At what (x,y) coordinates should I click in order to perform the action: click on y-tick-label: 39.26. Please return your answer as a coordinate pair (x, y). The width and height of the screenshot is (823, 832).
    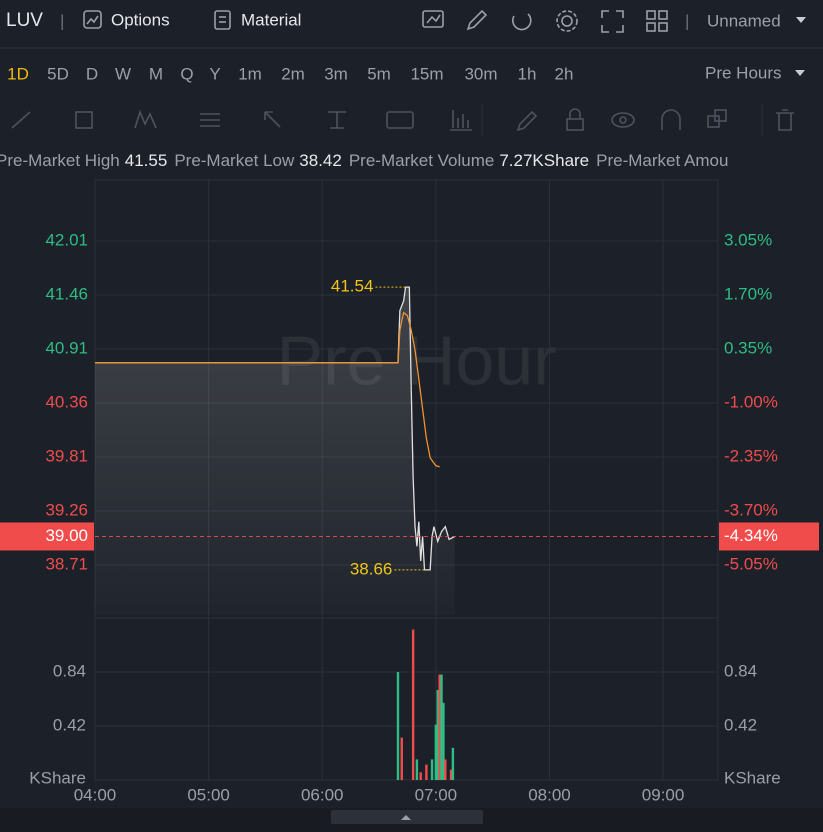
    Looking at the image, I should click on (66, 509).